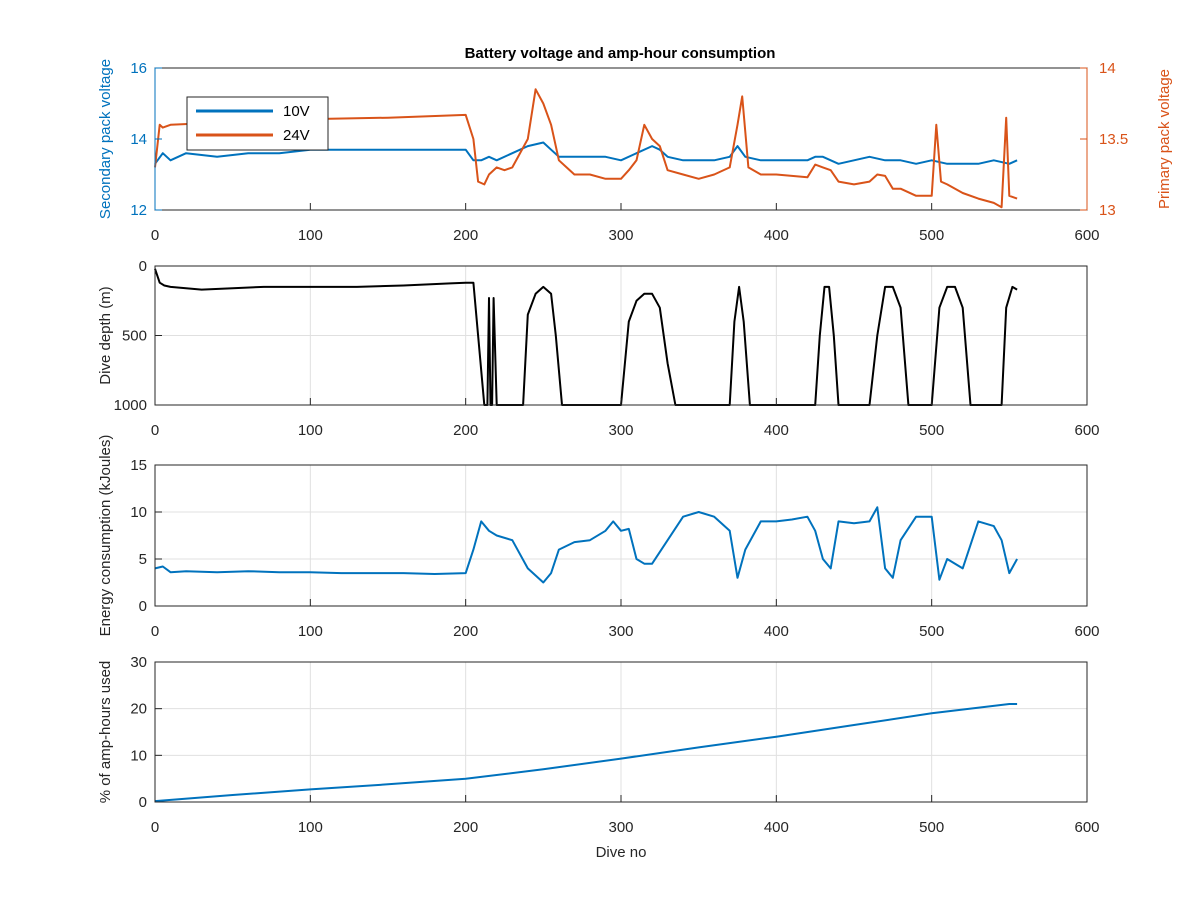 The image size is (1200, 900). What do you see at coordinates (586, 153) in the screenshot?
I see `series-line-10v` at bounding box center [586, 153].